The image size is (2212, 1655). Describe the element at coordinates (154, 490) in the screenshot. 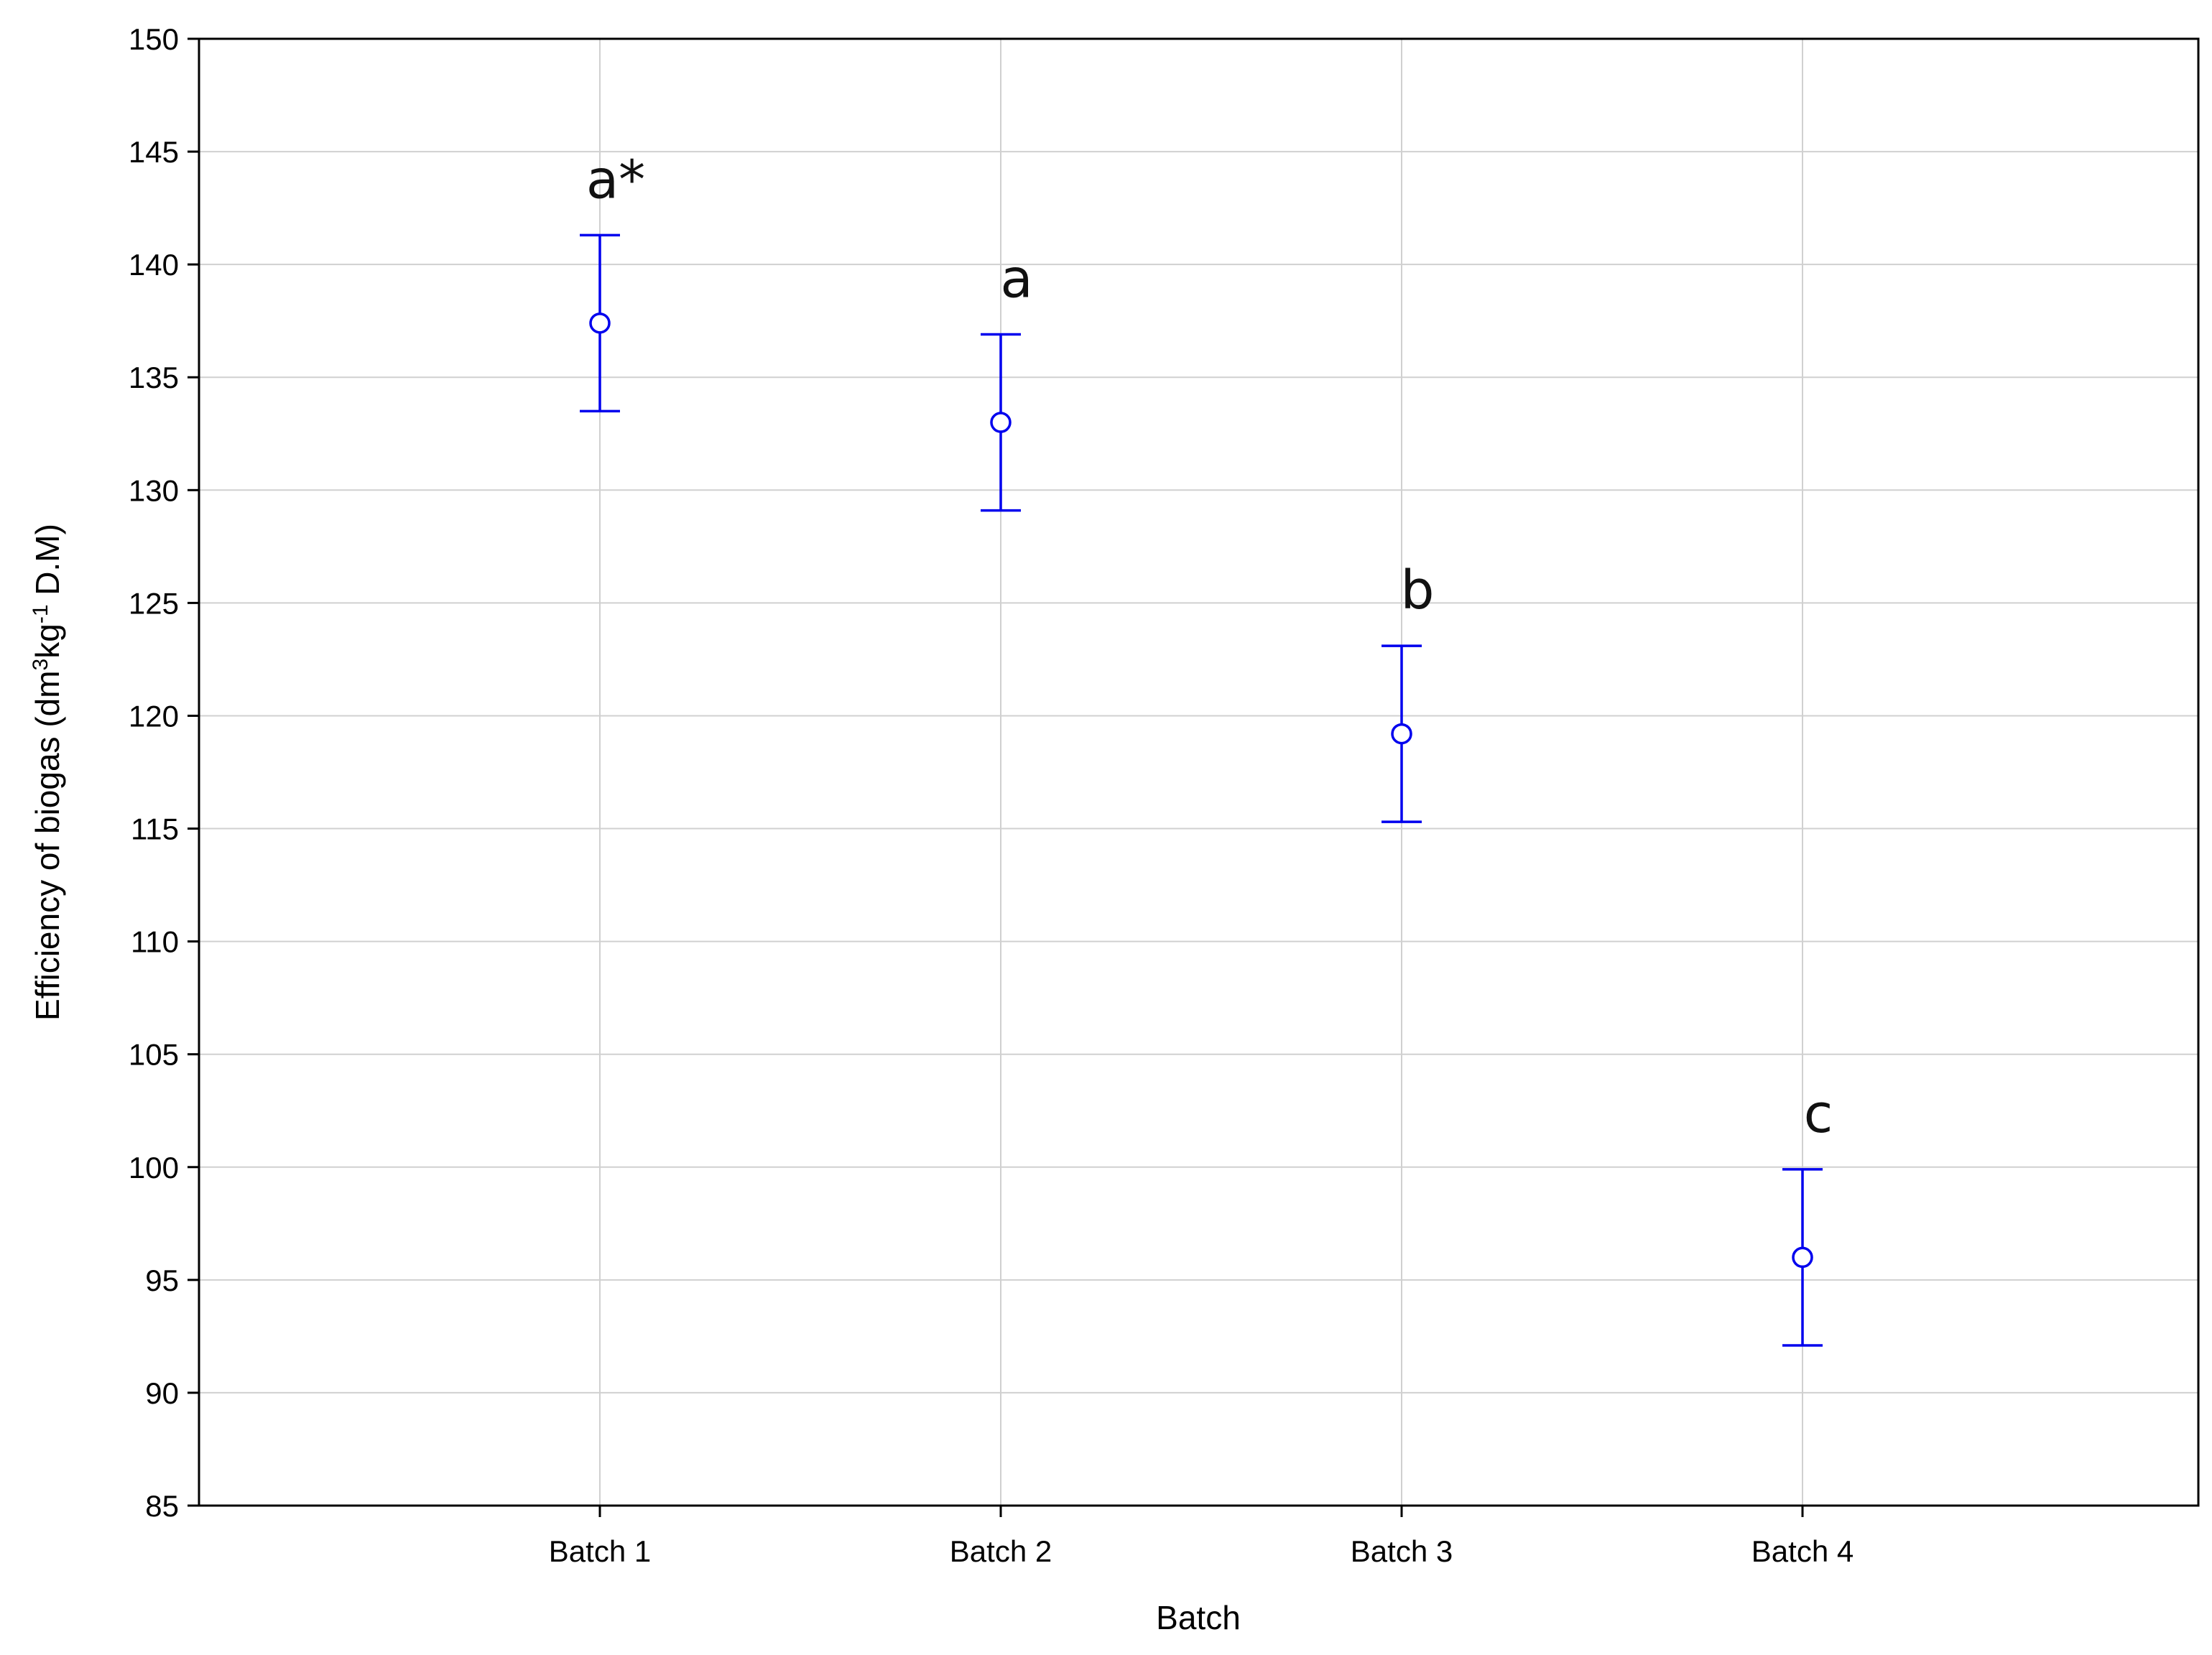

I see `y-tick-label: 130` at that location.